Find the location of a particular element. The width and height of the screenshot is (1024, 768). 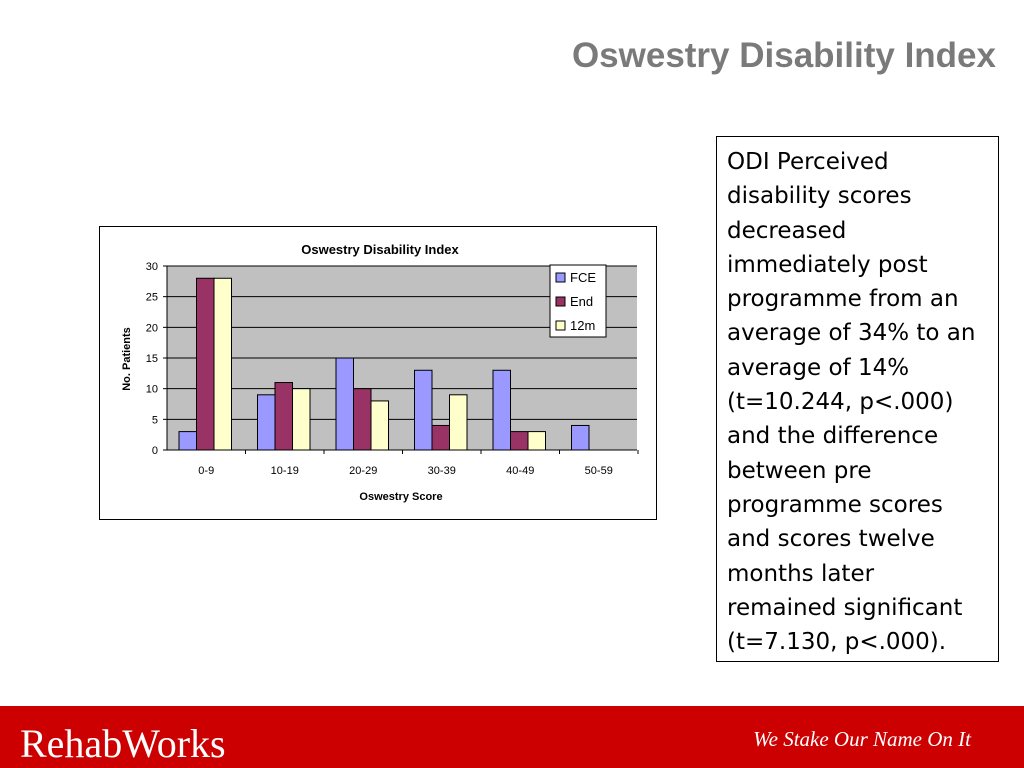

legend-swatch-12m is located at coordinates (560, 325).